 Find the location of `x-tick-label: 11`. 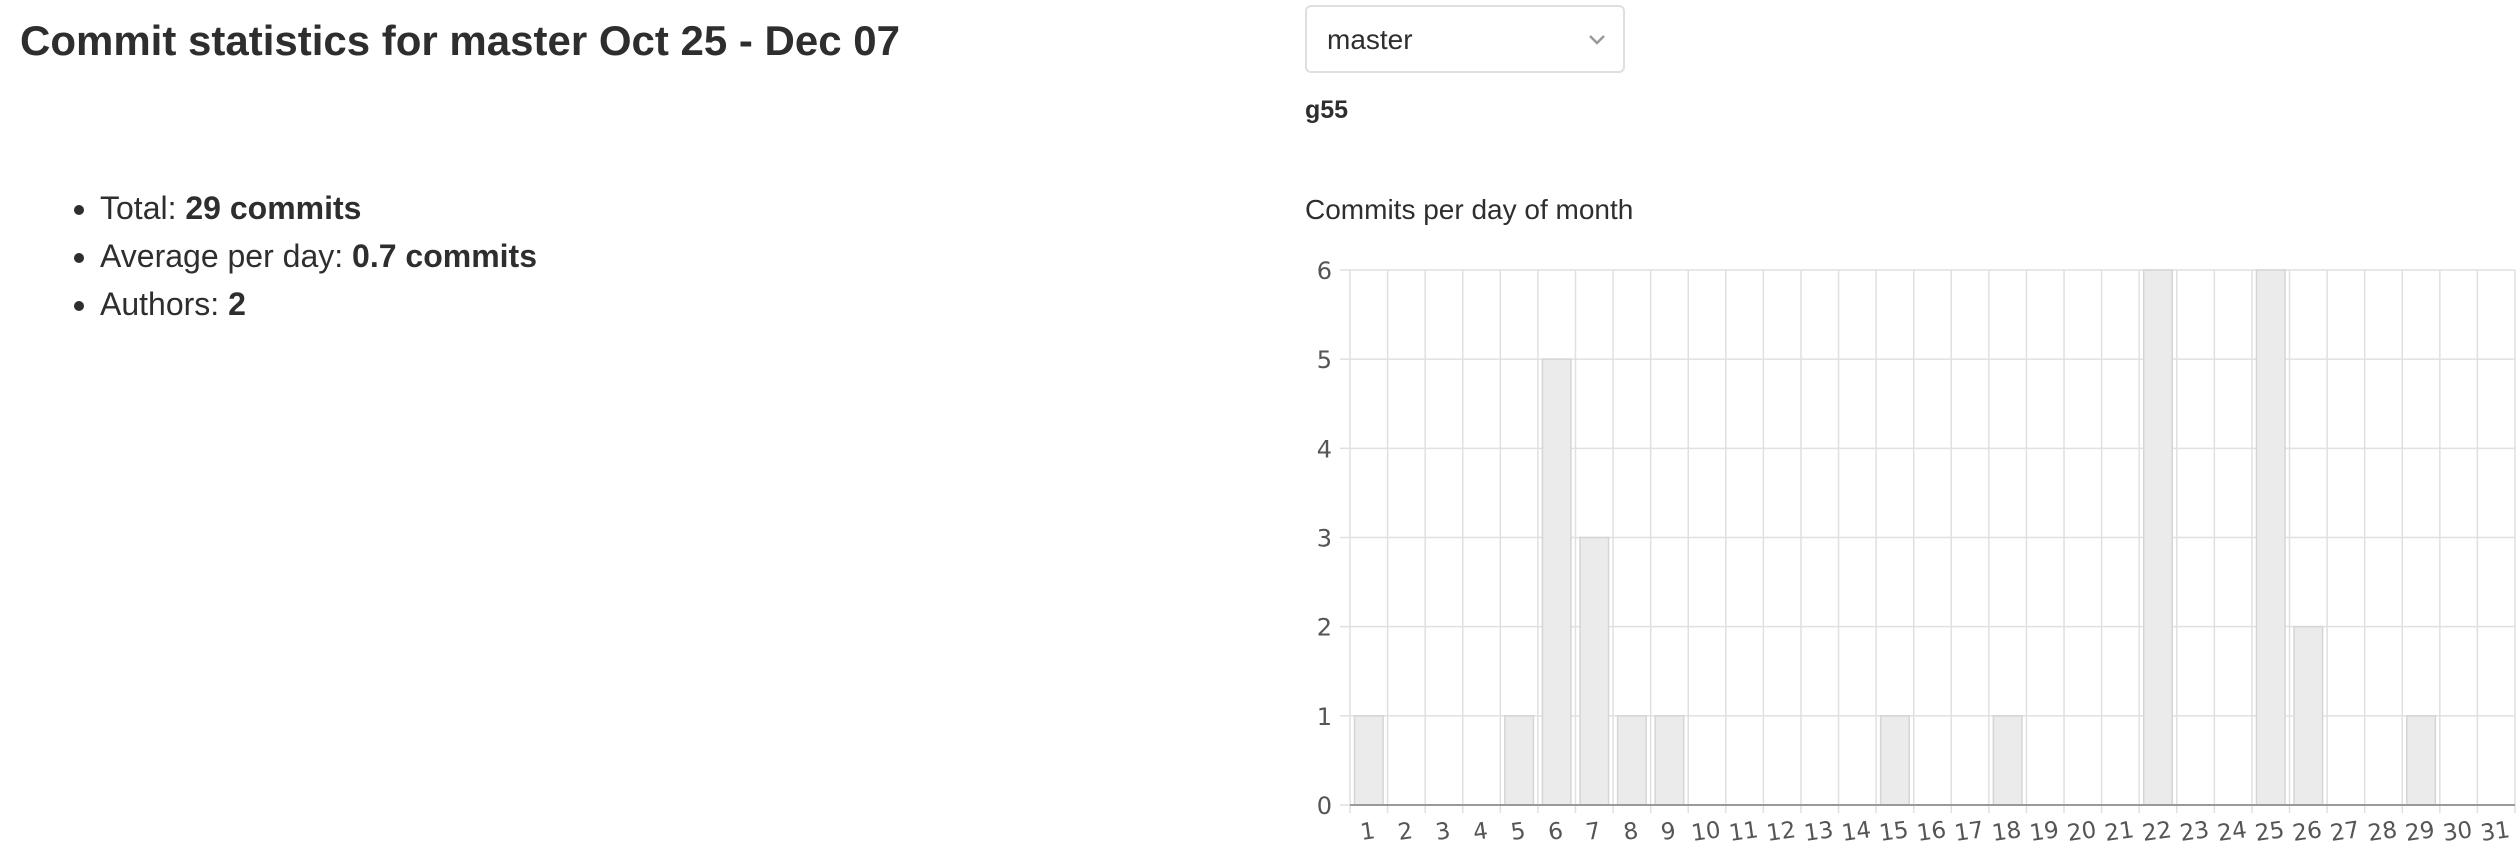

x-tick-label: 11 is located at coordinates (1743, 832).